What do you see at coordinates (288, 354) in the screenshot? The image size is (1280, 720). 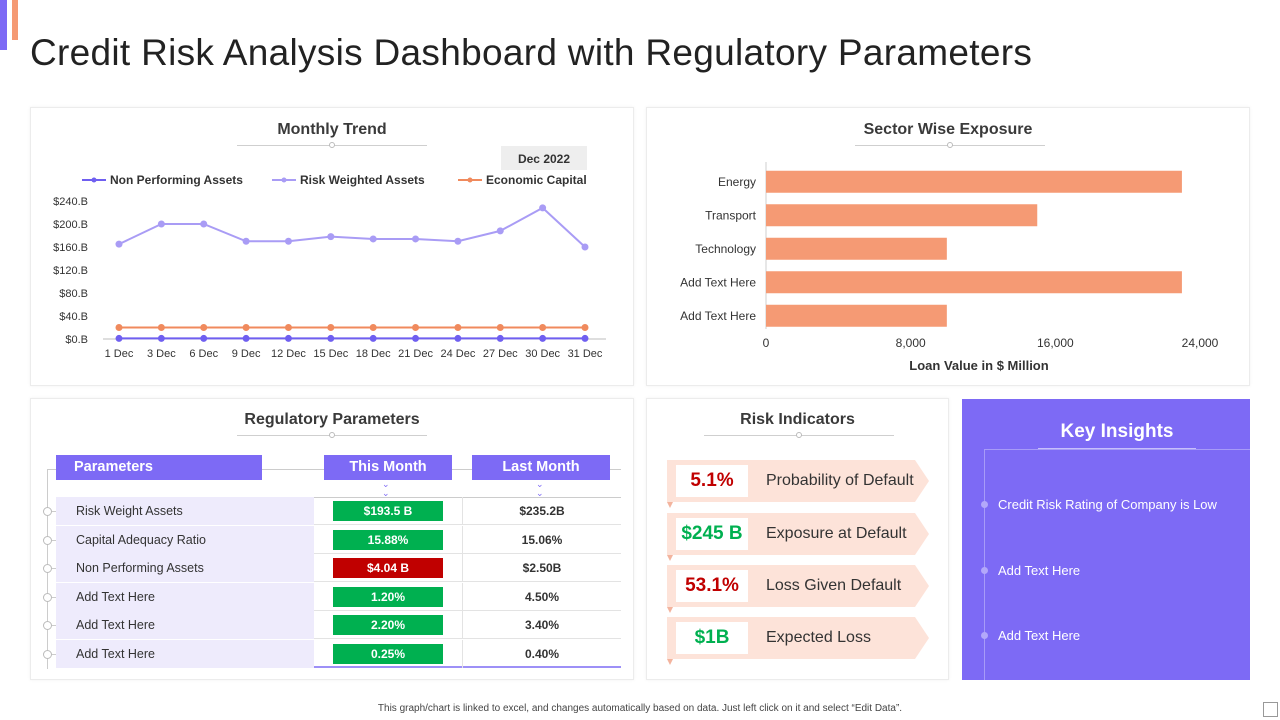 I see `x-tick-label: 12 Dec` at bounding box center [288, 354].